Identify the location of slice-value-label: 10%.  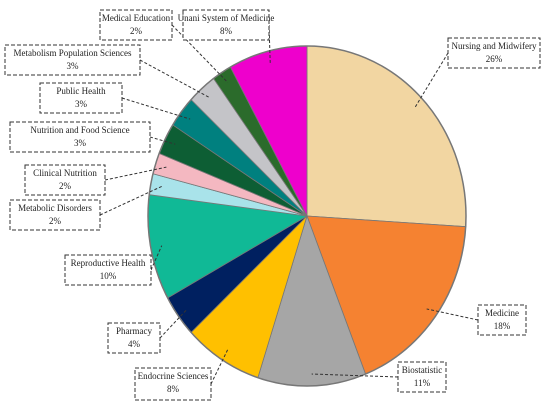
(108, 276).